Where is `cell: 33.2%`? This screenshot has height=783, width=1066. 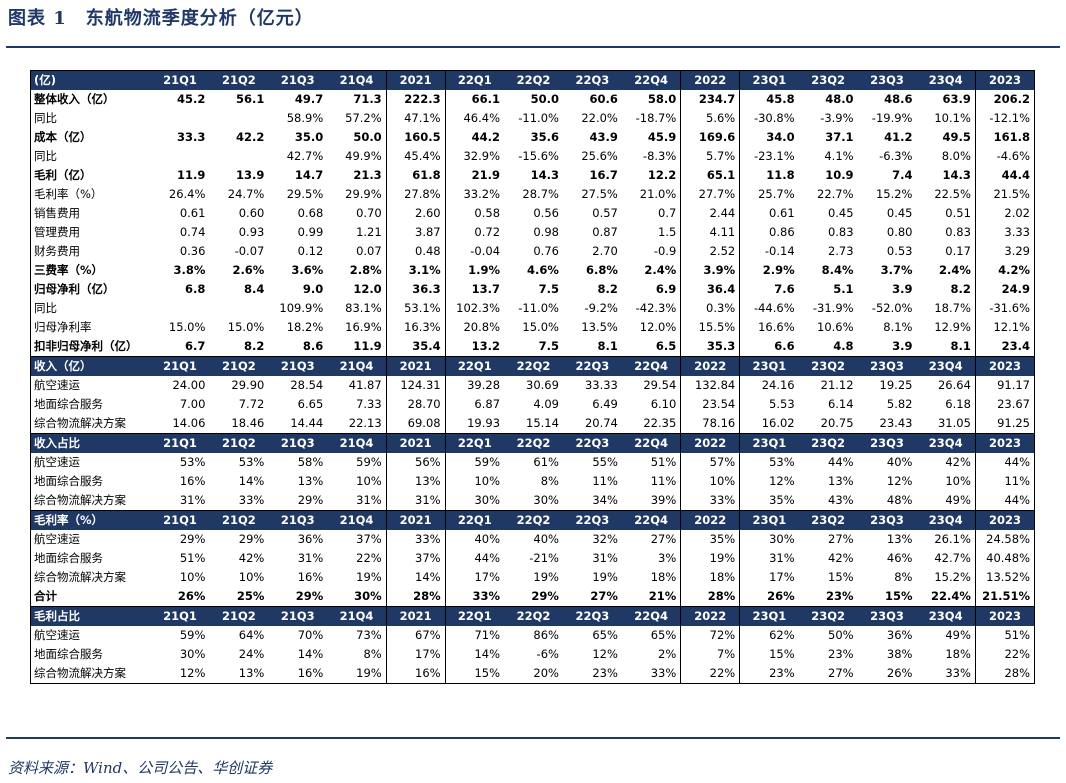 cell: 33.2% is located at coordinates (482, 194).